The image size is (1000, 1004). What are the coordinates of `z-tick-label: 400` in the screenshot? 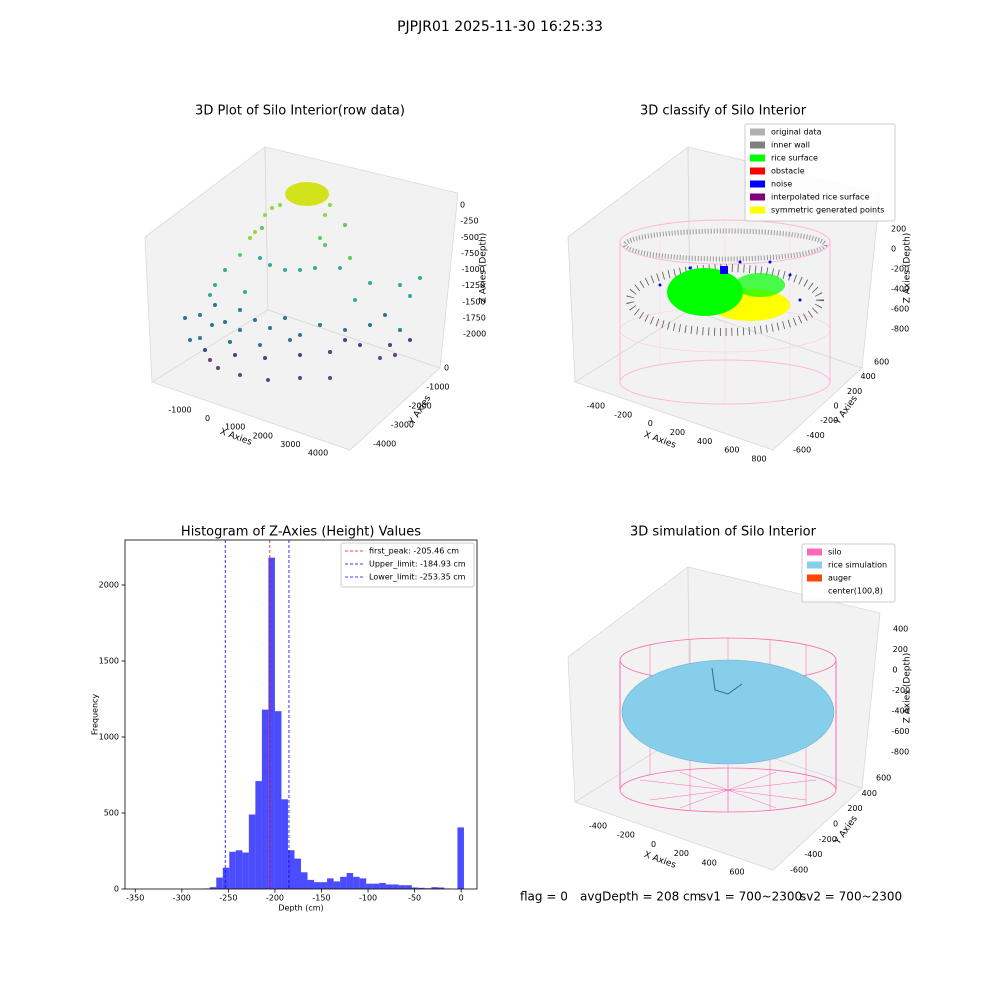 It's located at (900, 629).